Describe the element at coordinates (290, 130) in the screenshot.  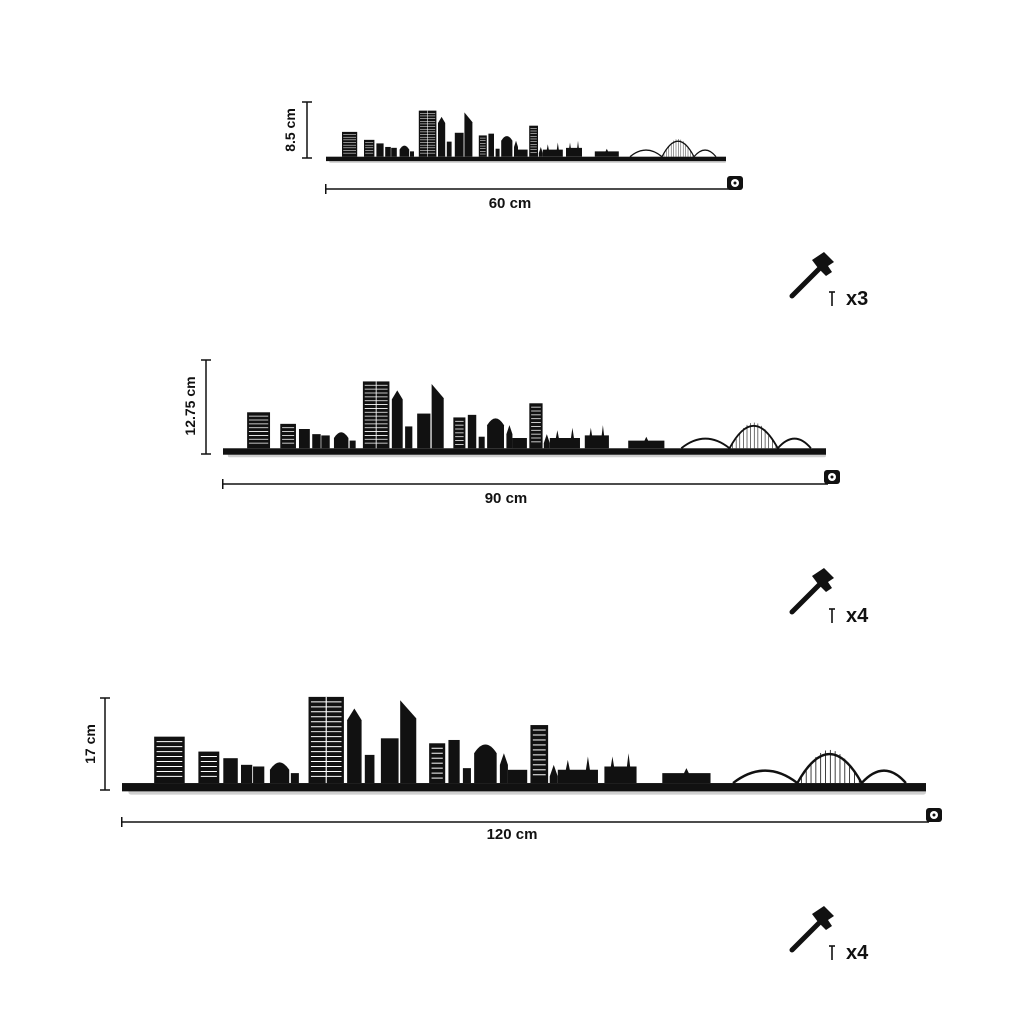
I see `height-label-small: 8.5 cm` at that location.